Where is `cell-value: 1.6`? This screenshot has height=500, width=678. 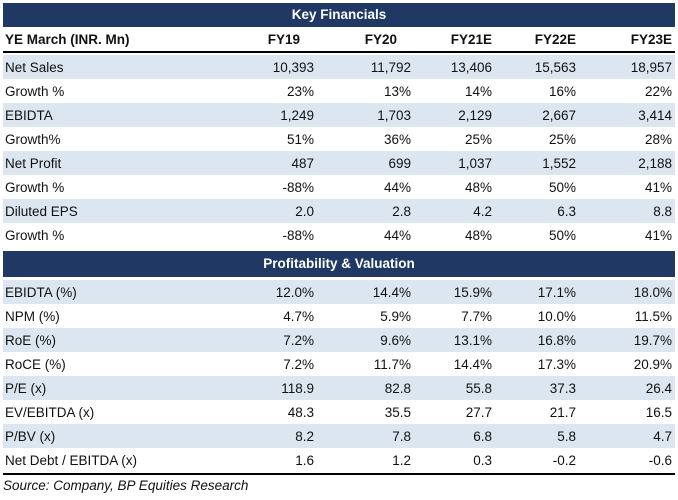
cell-value: 1.6 is located at coordinates (304, 460).